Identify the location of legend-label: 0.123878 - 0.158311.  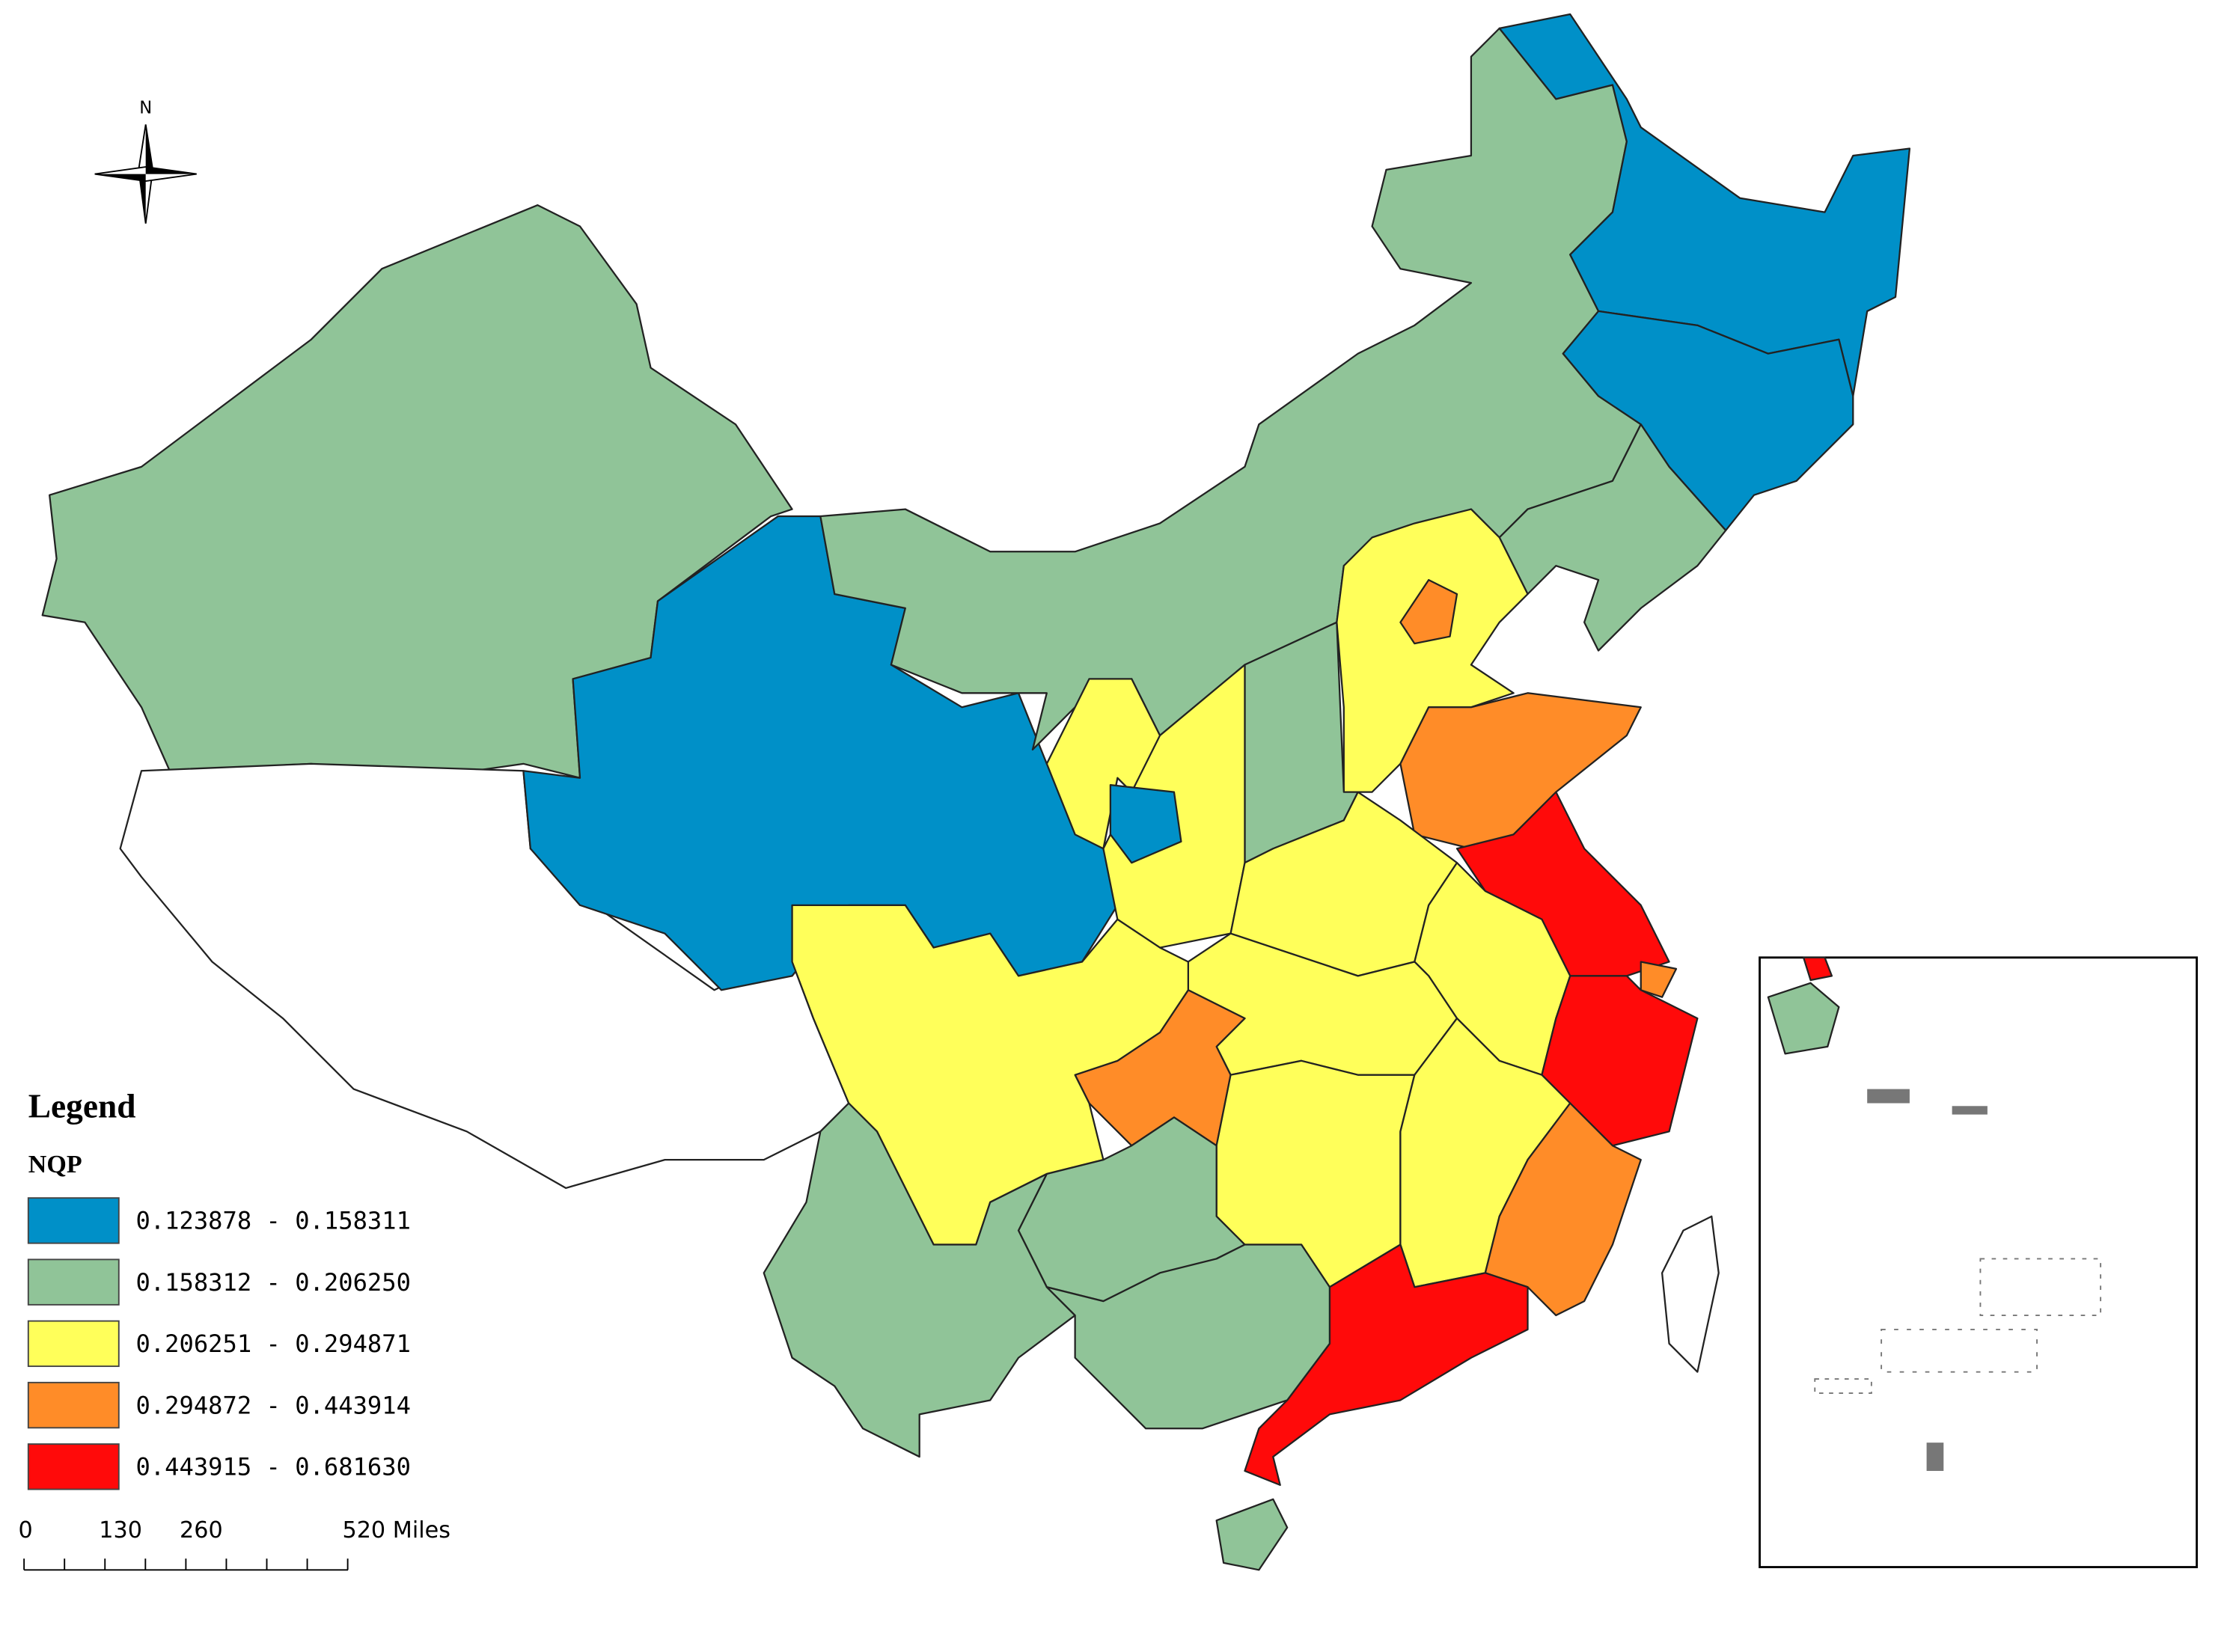
(272, 1221).